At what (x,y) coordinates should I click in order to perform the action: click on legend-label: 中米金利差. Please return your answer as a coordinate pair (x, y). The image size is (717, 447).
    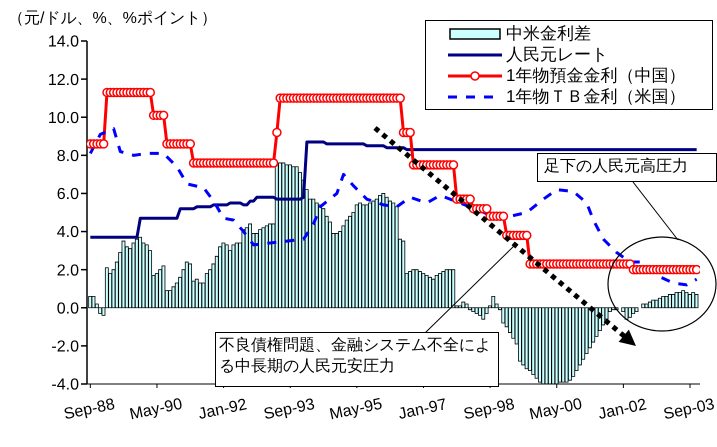
    Looking at the image, I should click on (548, 34).